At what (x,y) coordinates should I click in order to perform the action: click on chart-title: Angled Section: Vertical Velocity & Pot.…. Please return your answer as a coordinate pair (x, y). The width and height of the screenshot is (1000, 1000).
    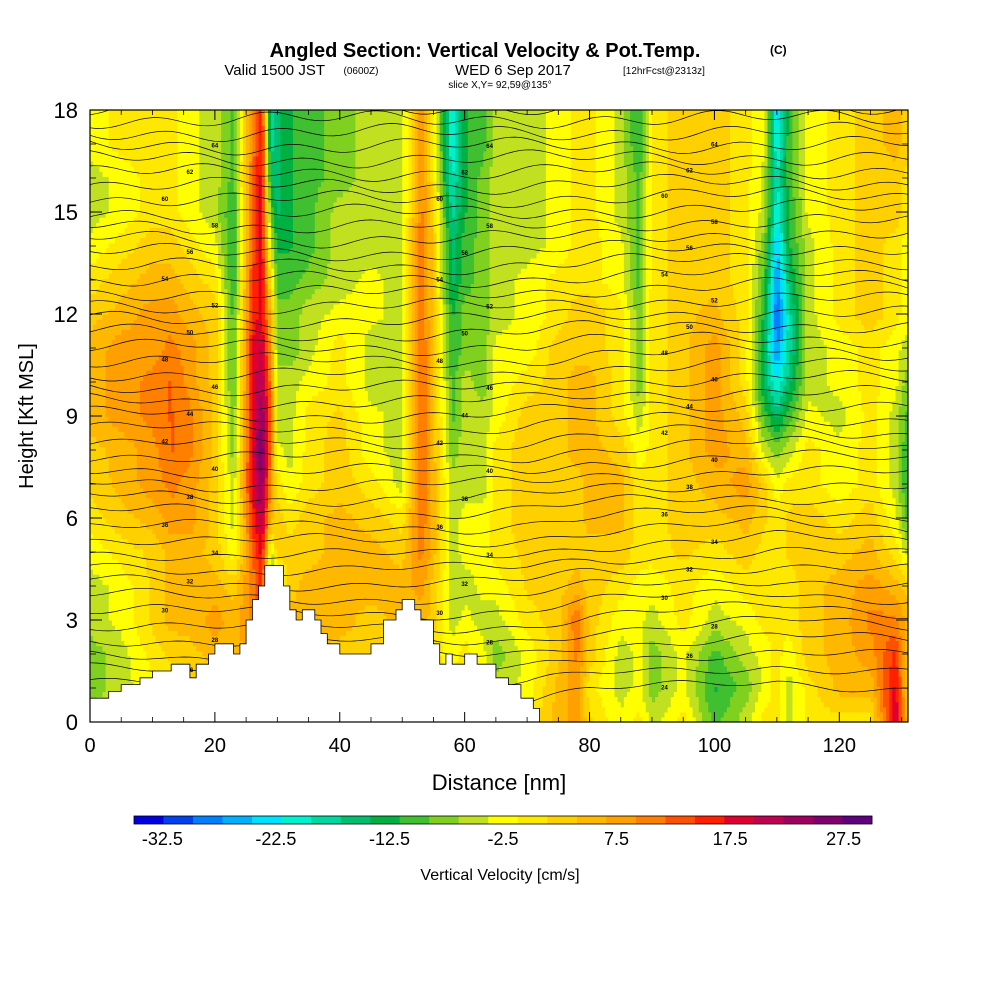
    Looking at the image, I should click on (485, 51).